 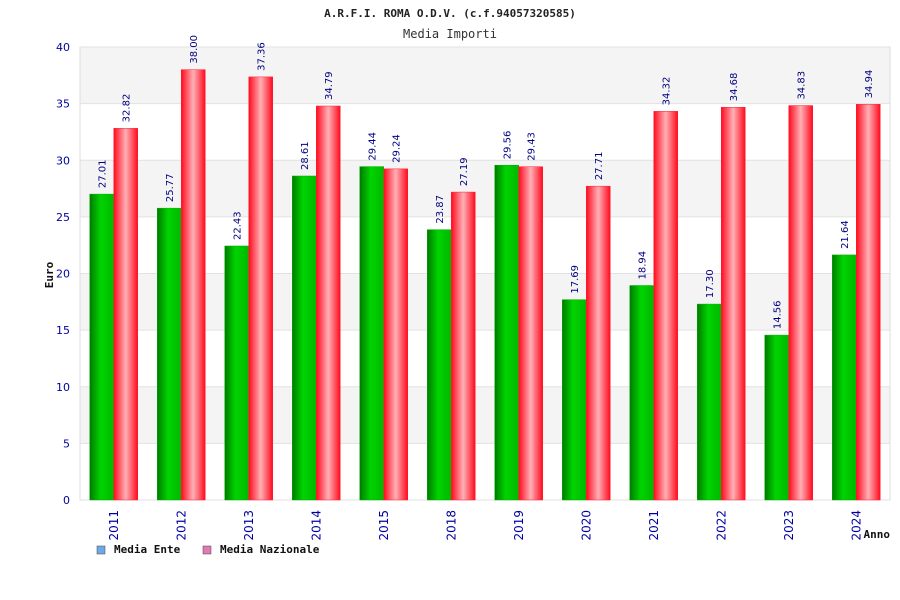 What do you see at coordinates (532, 146) in the screenshot?
I see `value-label: 29.43` at bounding box center [532, 146].